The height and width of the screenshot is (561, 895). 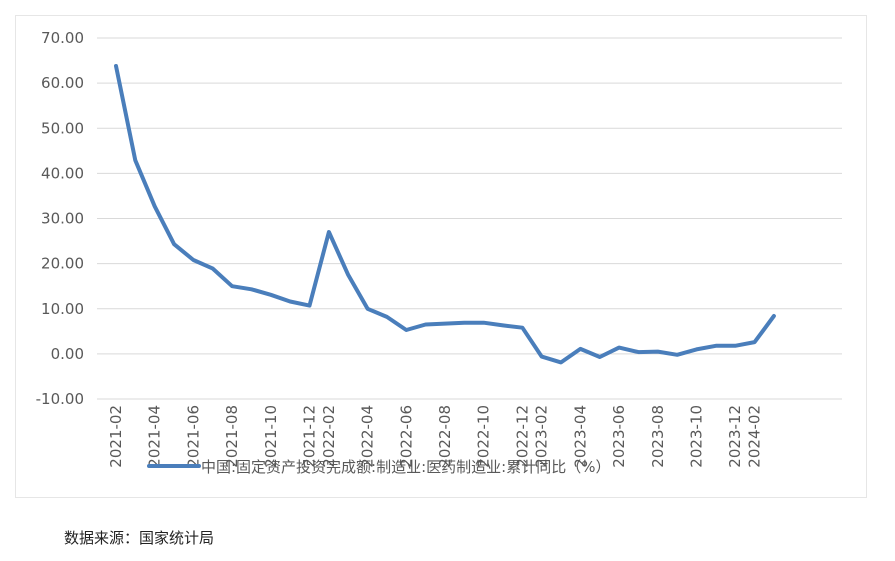 What do you see at coordinates (619, 436) in the screenshot?
I see `x-tick-label: 2023-06` at bounding box center [619, 436].